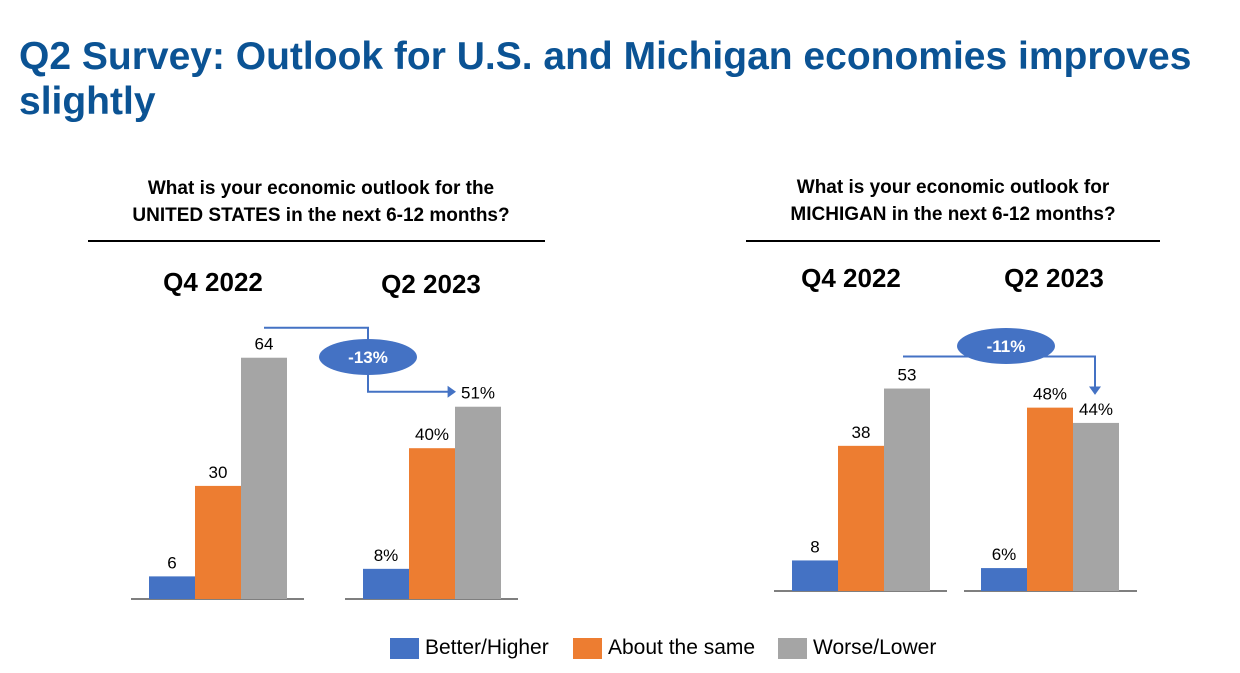  I want to click on us-question-divider, so click(316, 241).